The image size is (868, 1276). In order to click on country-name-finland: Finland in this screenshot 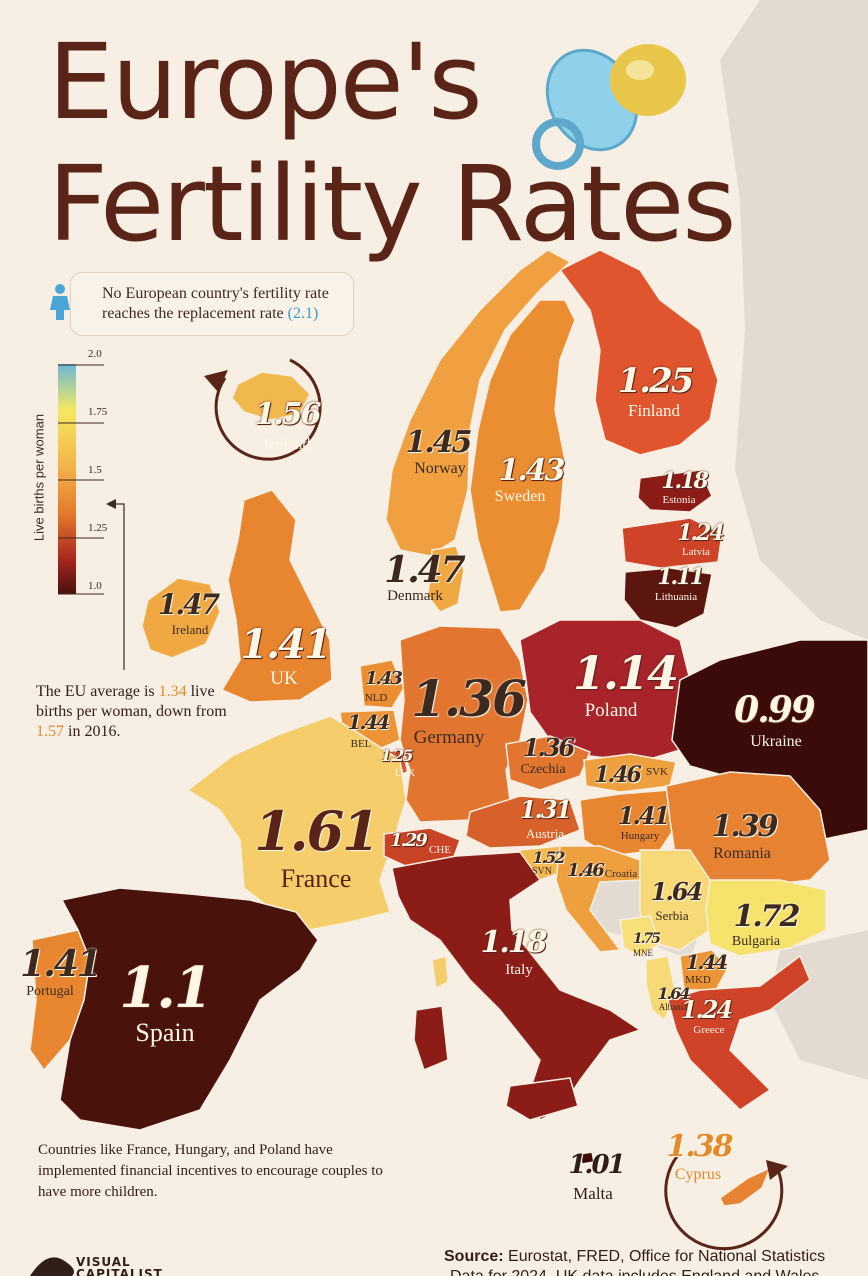, I will do `click(654, 410)`.